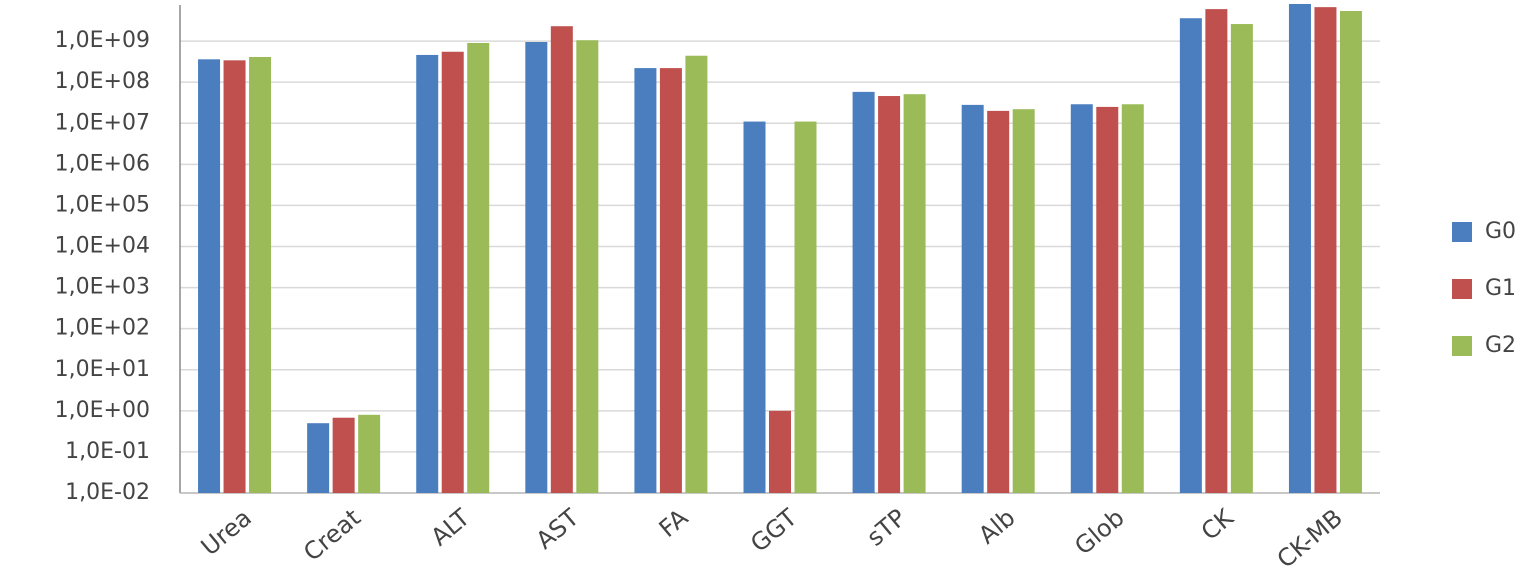 The height and width of the screenshot is (582, 1535). I want to click on x-tick-label: CK-MB, so click(1310, 539).